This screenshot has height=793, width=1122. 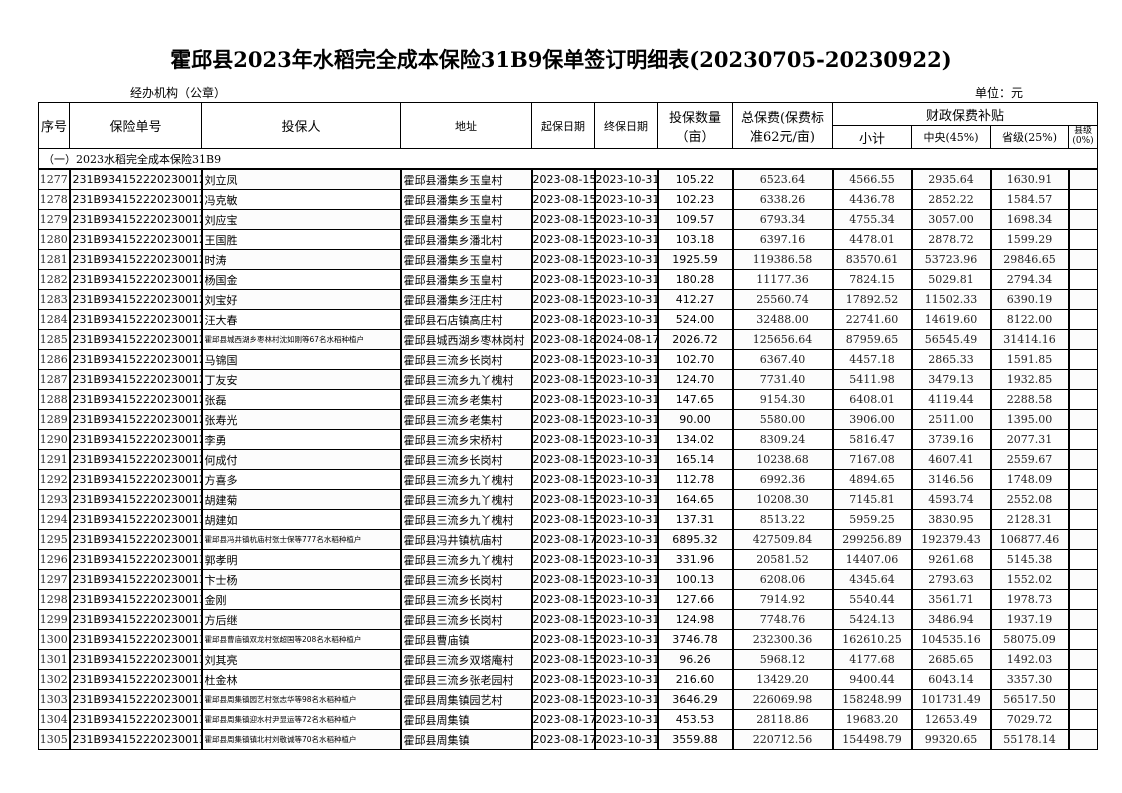 I want to click on insured-quantity: 105.22, so click(x=694, y=179).